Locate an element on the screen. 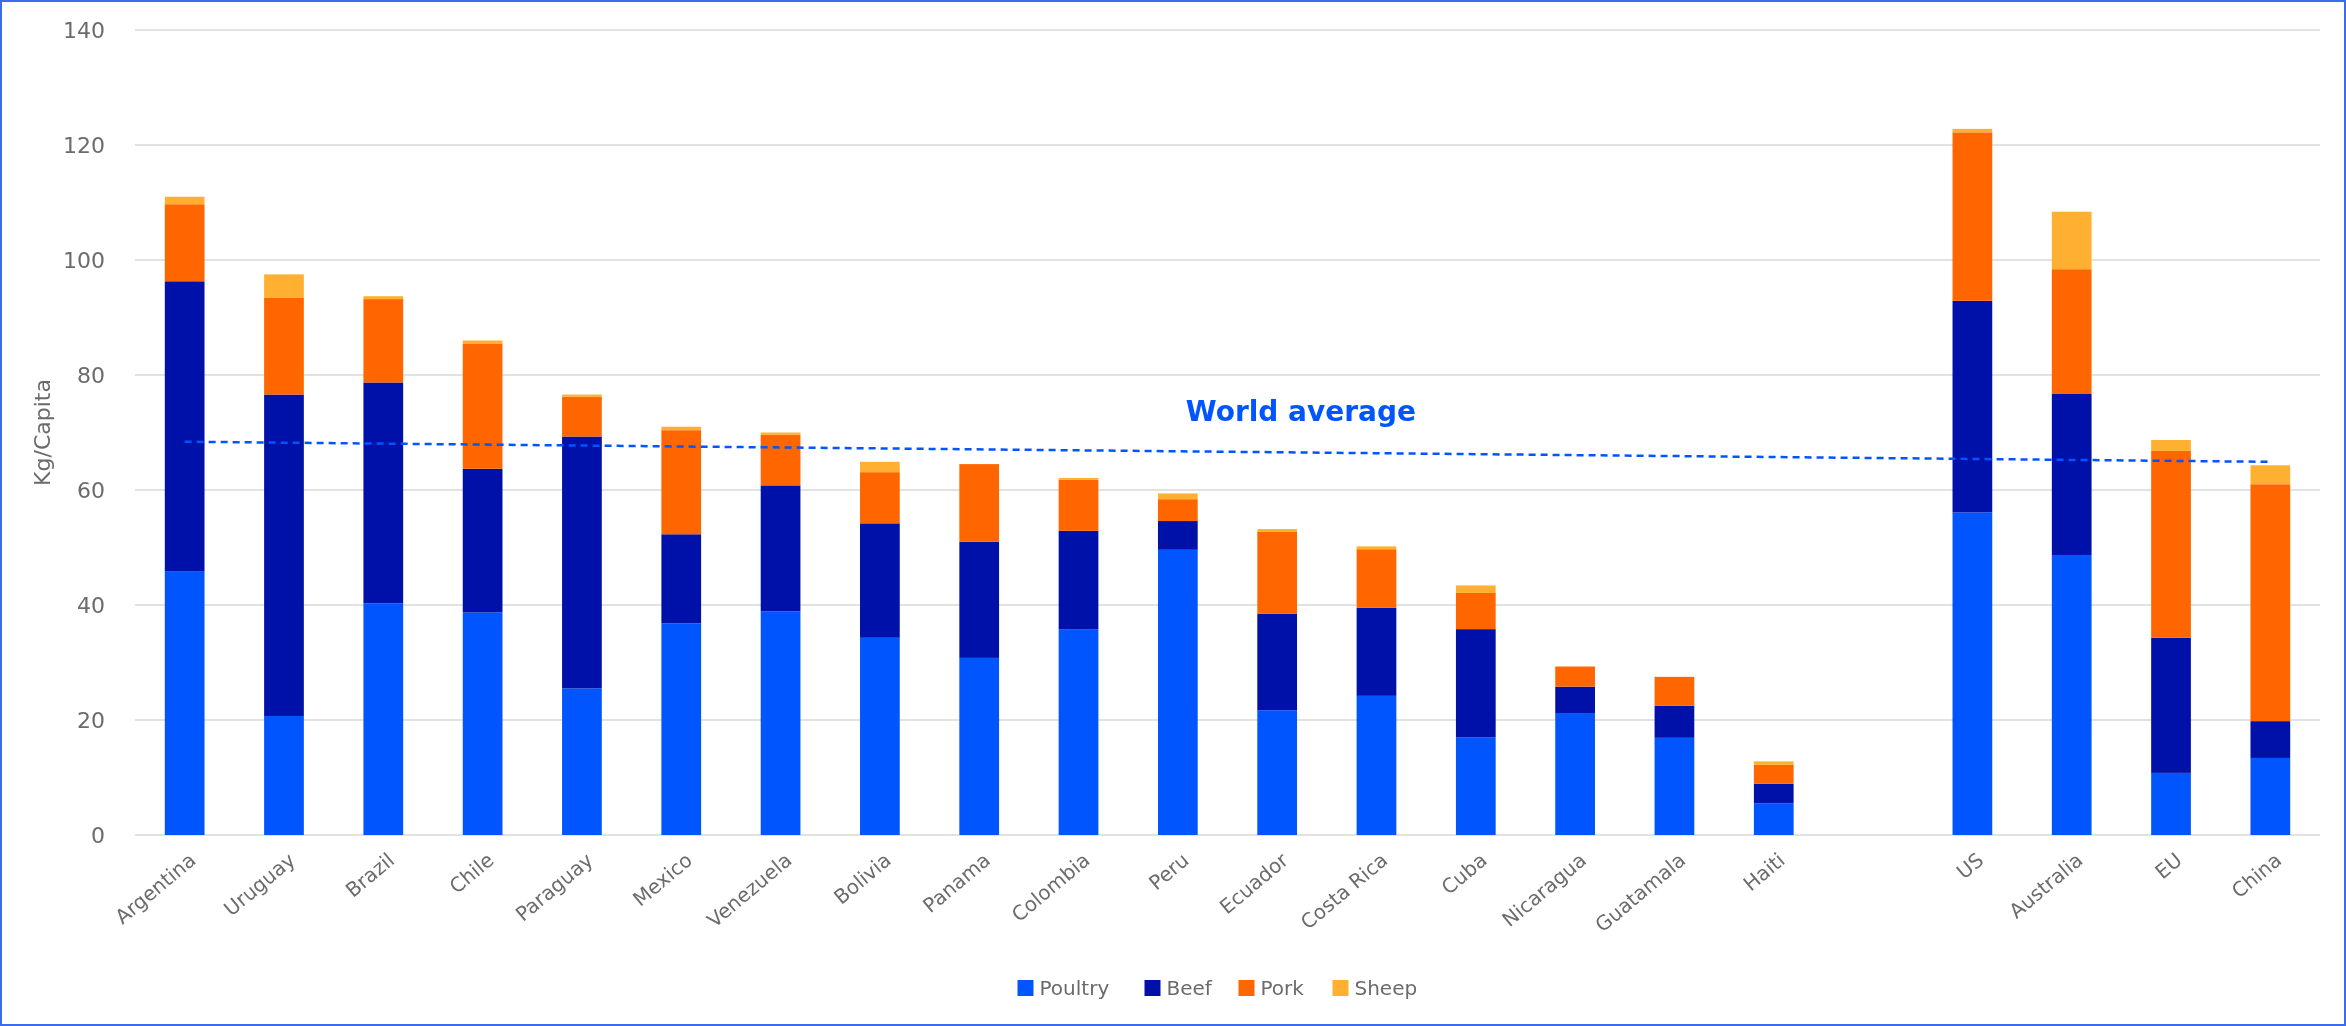 The height and width of the screenshot is (1026, 2346). x-tick-label: US is located at coordinates (1970, 865).